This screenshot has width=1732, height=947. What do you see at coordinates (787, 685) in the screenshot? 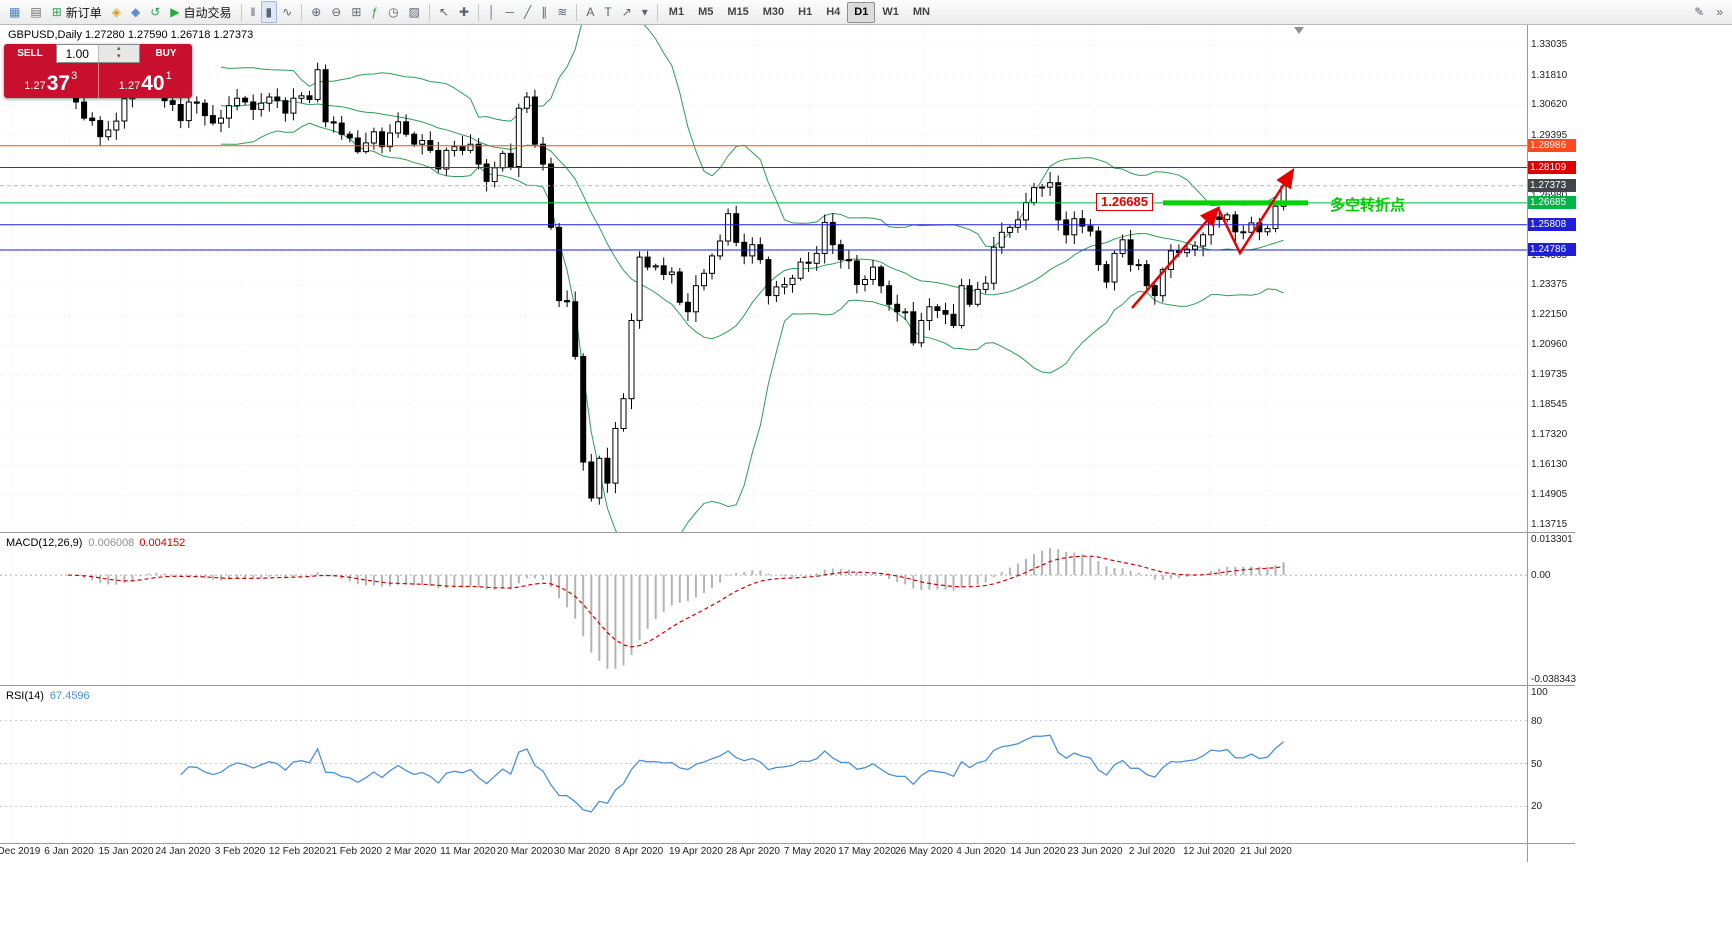
I see `panel-separator-rsi` at bounding box center [787, 685].